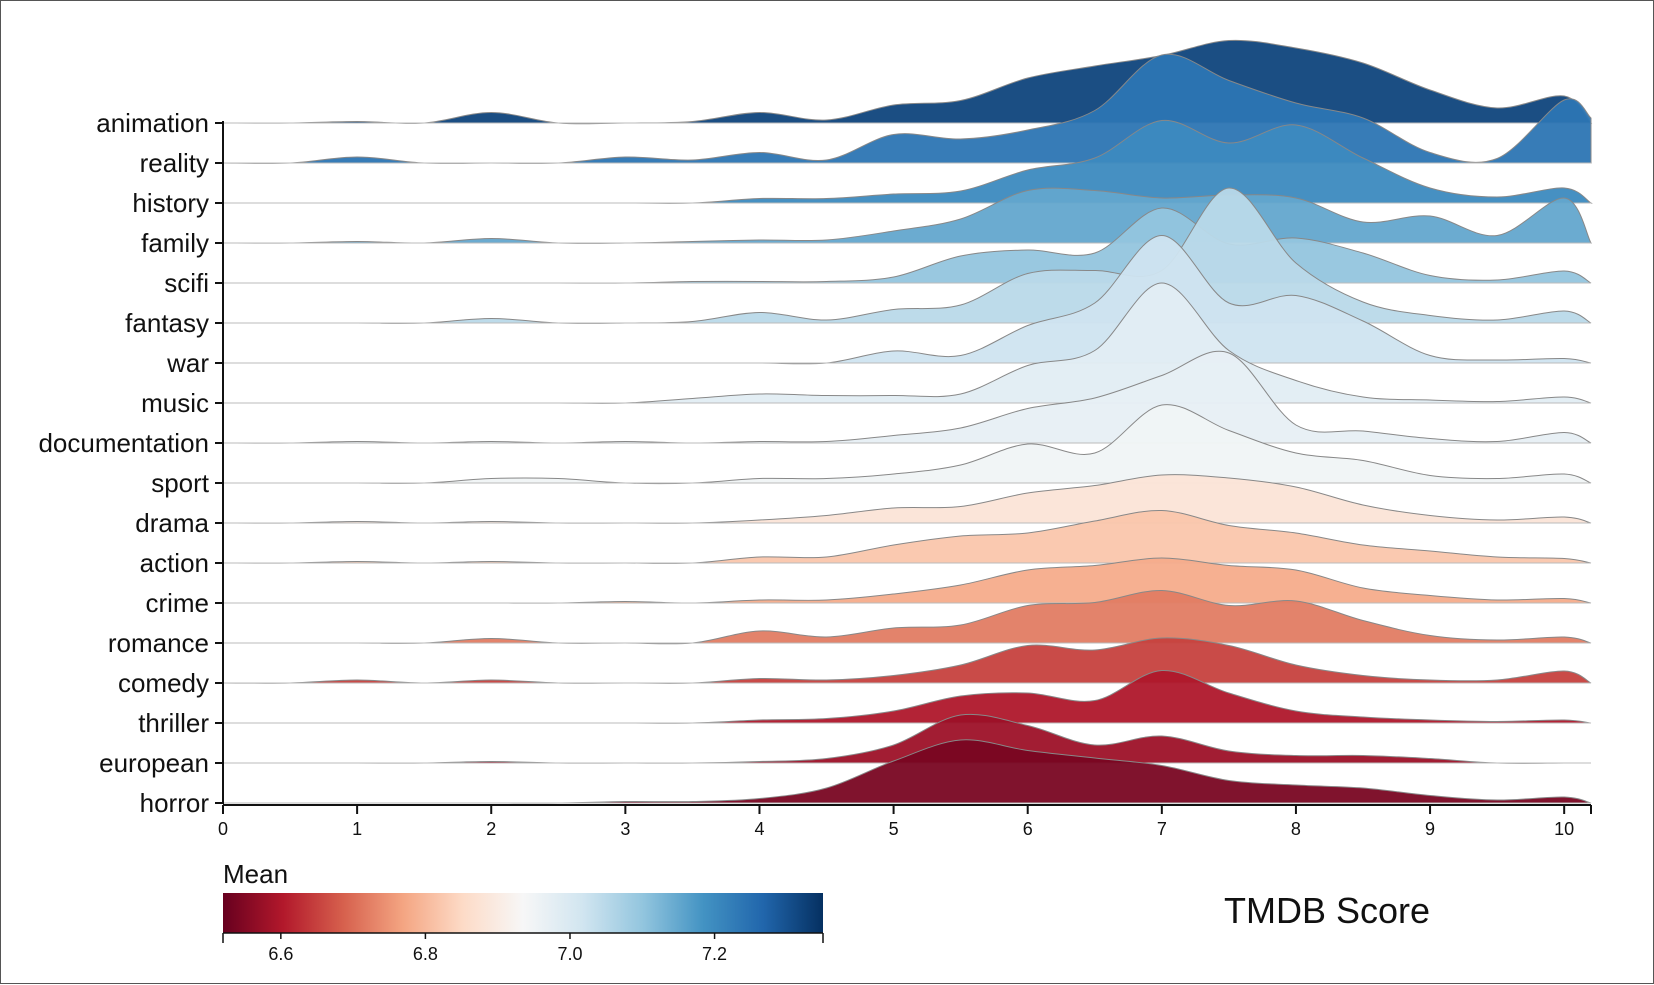  What do you see at coordinates (174, 563) in the screenshot?
I see `category-label-action: action` at bounding box center [174, 563].